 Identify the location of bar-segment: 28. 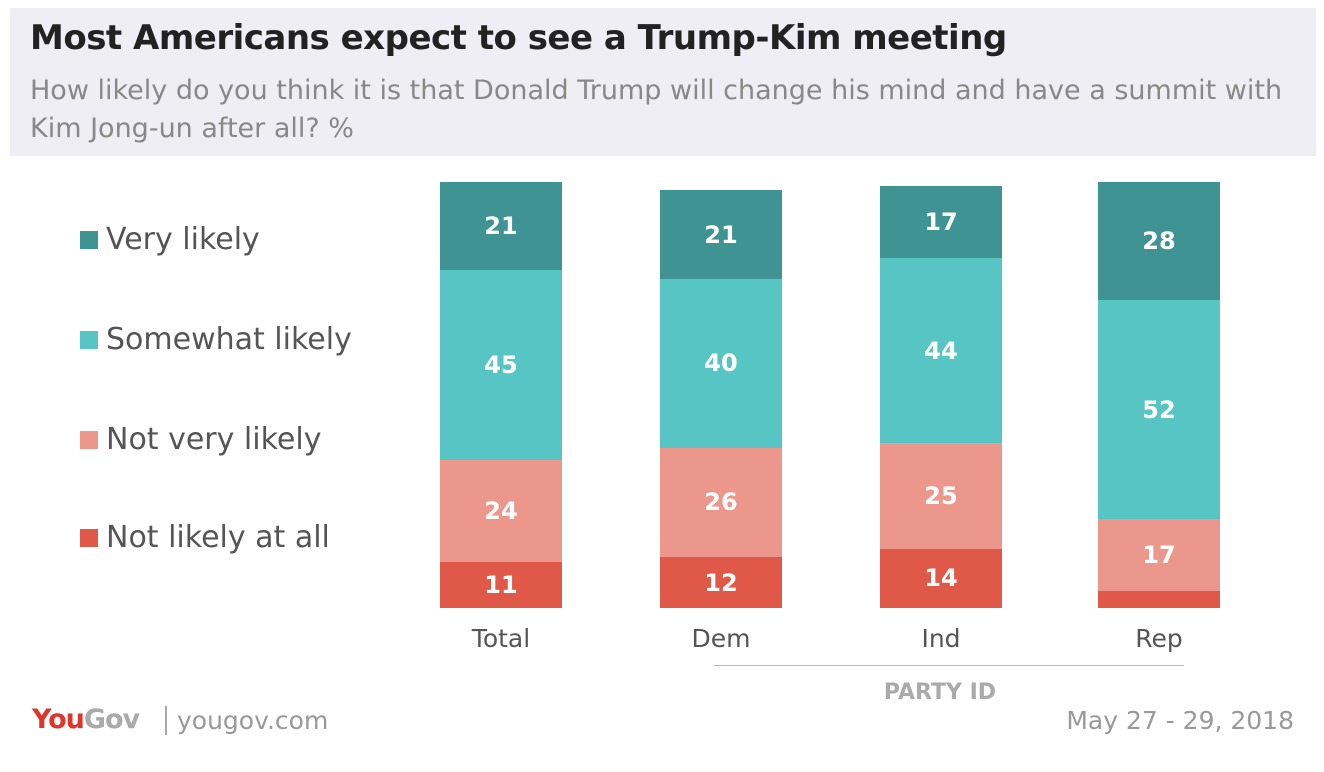
(1159, 240).